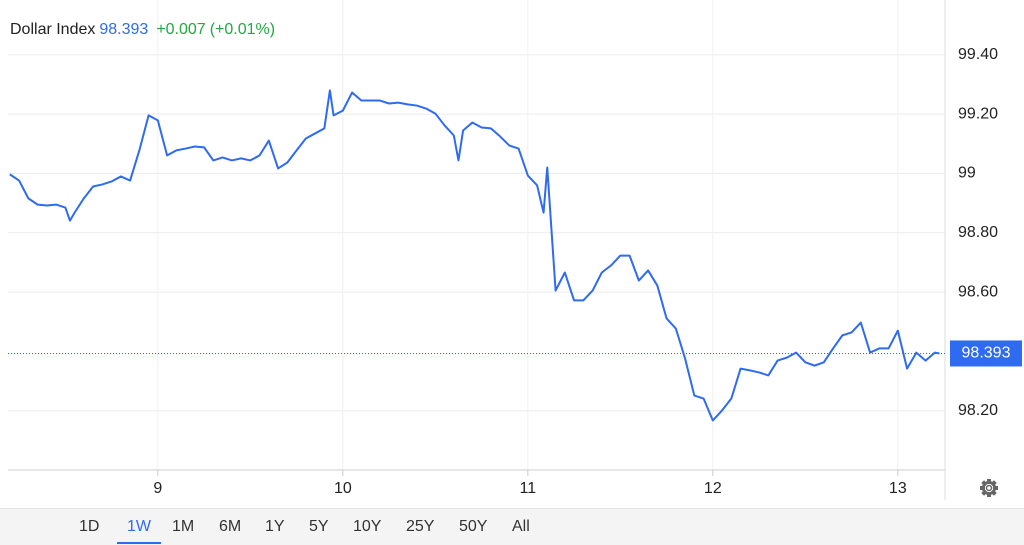 The image size is (1024, 545). Describe the element at coordinates (978, 54) in the screenshot. I see `y-tick-label: 99.40` at that location.